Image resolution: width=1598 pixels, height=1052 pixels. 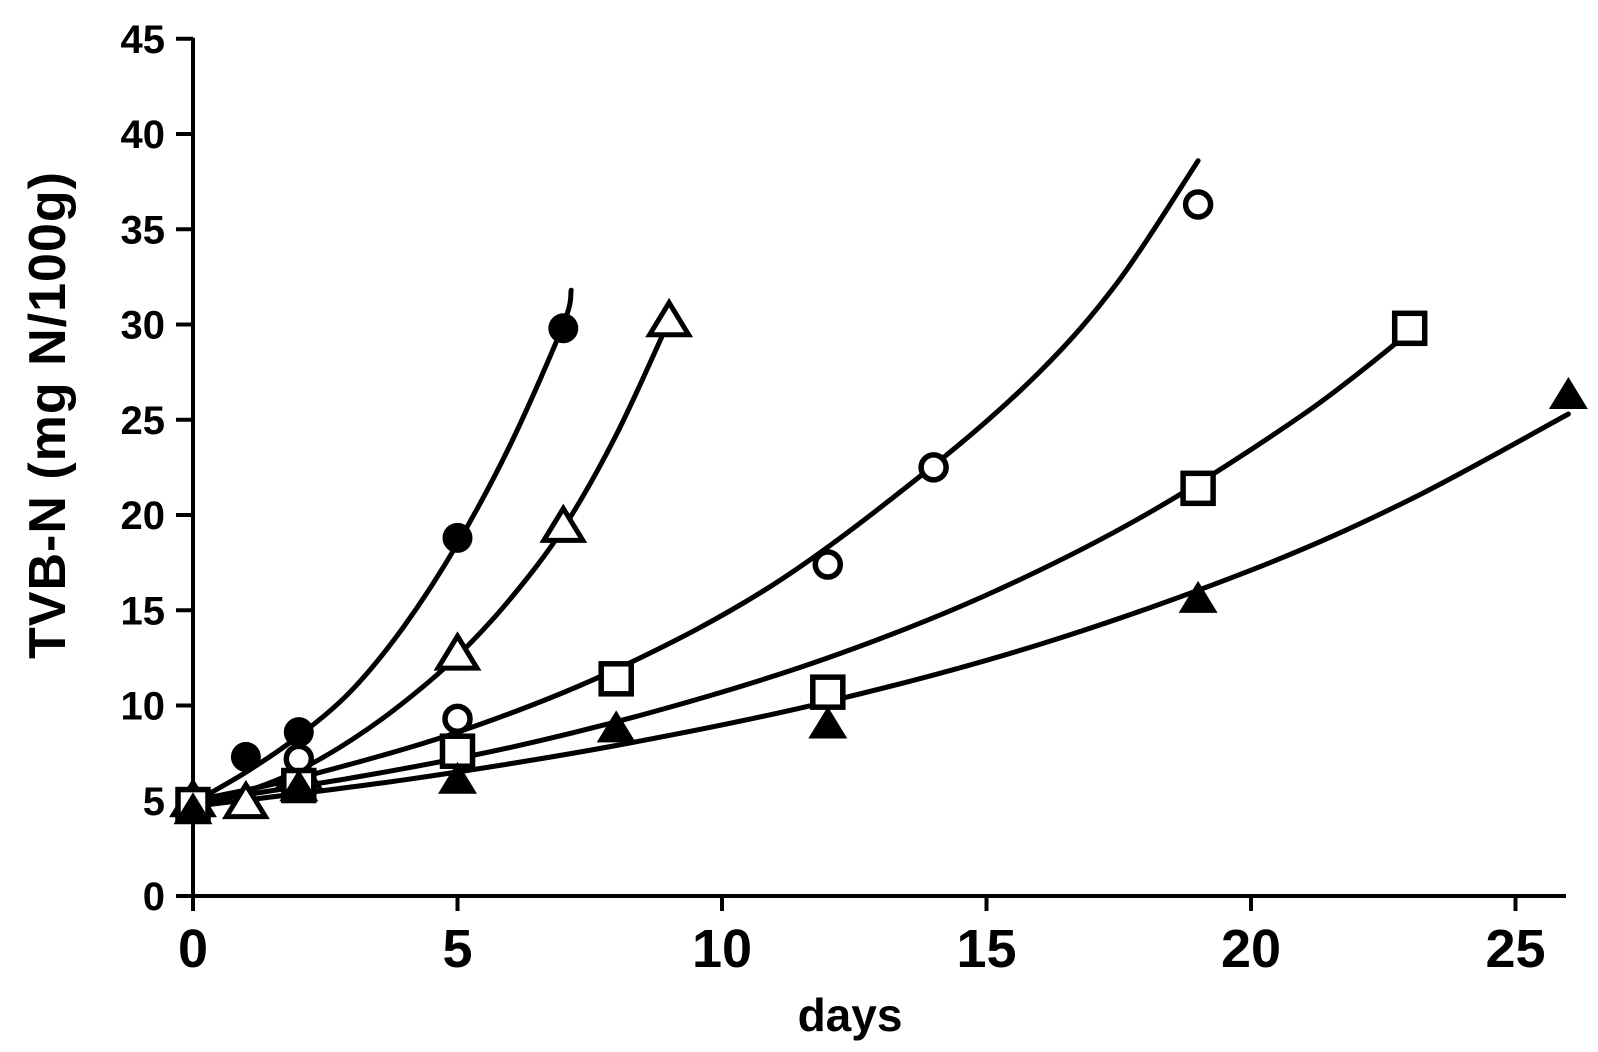 What do you see at coordinates (563, 328) in the screenshot?
I see `point-filled-circle-day7` at bounding box center [563, 328].